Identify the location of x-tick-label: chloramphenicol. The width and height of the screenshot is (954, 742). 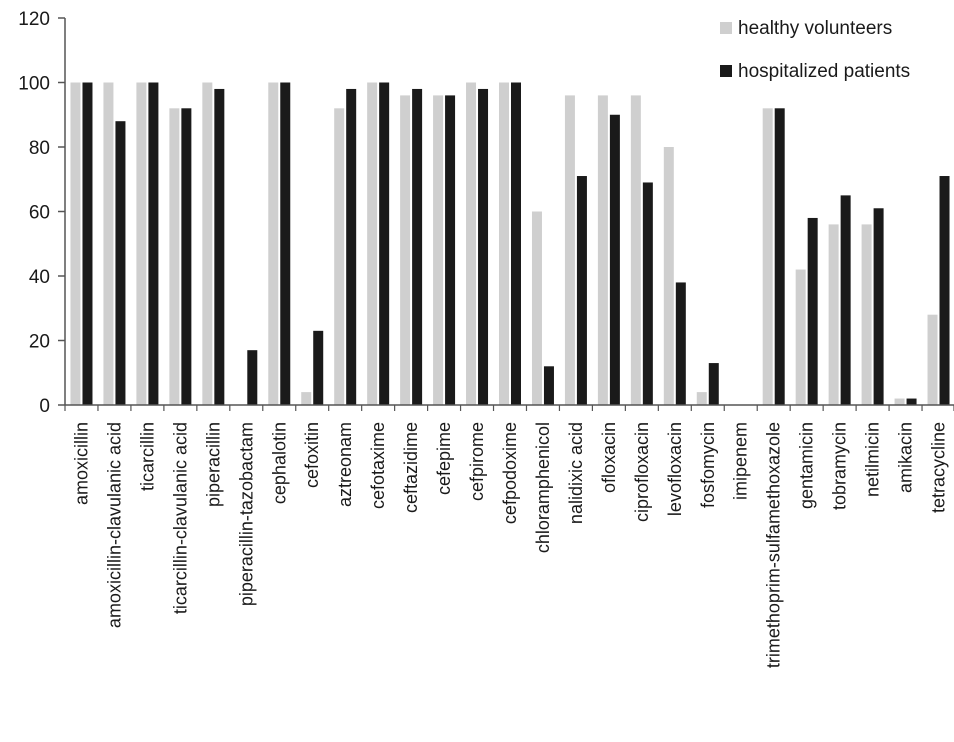
(543, 487).